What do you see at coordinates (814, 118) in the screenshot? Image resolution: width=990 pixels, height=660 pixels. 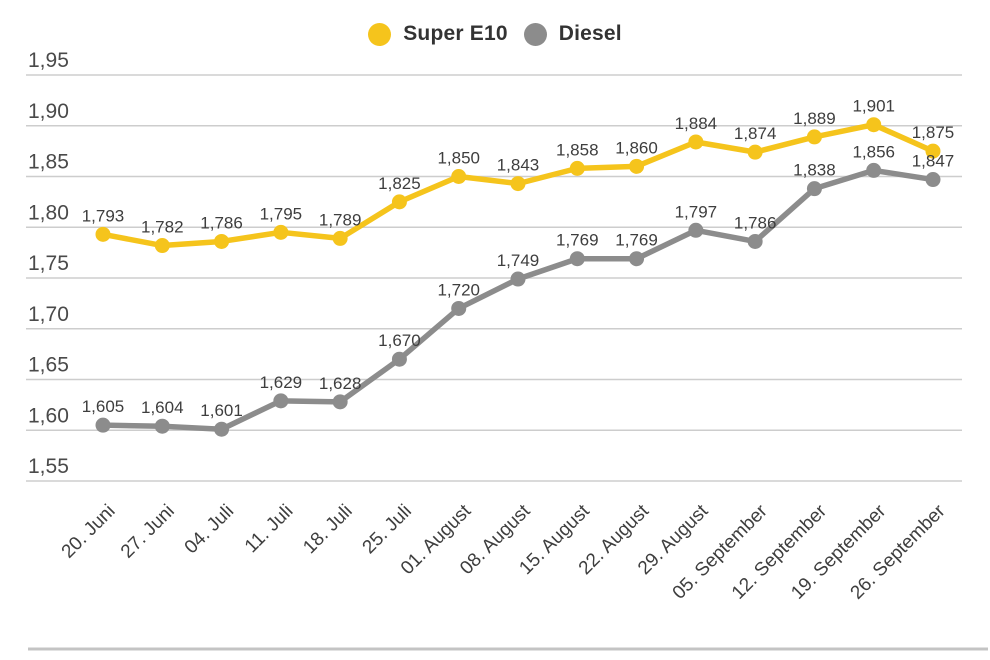 I see `data-point-label-super-e10: 1,889` at bounding box center [814, 118].